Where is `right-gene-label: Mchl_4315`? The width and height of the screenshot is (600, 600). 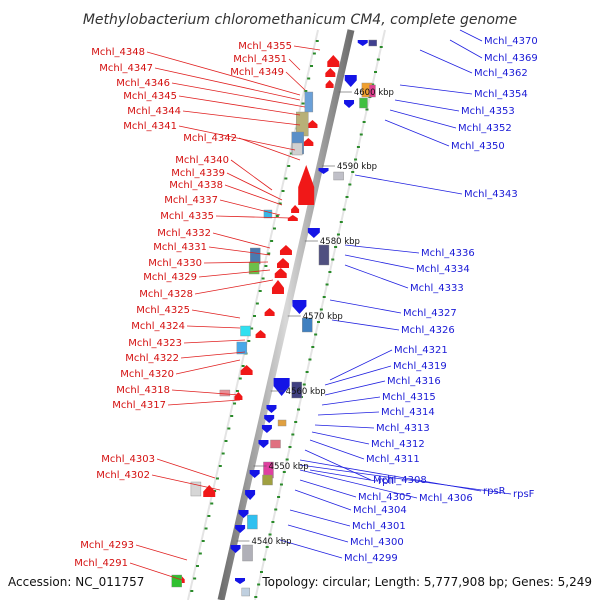
right-gene-label: Mchl_4315 is located at coordinates (409, 397).